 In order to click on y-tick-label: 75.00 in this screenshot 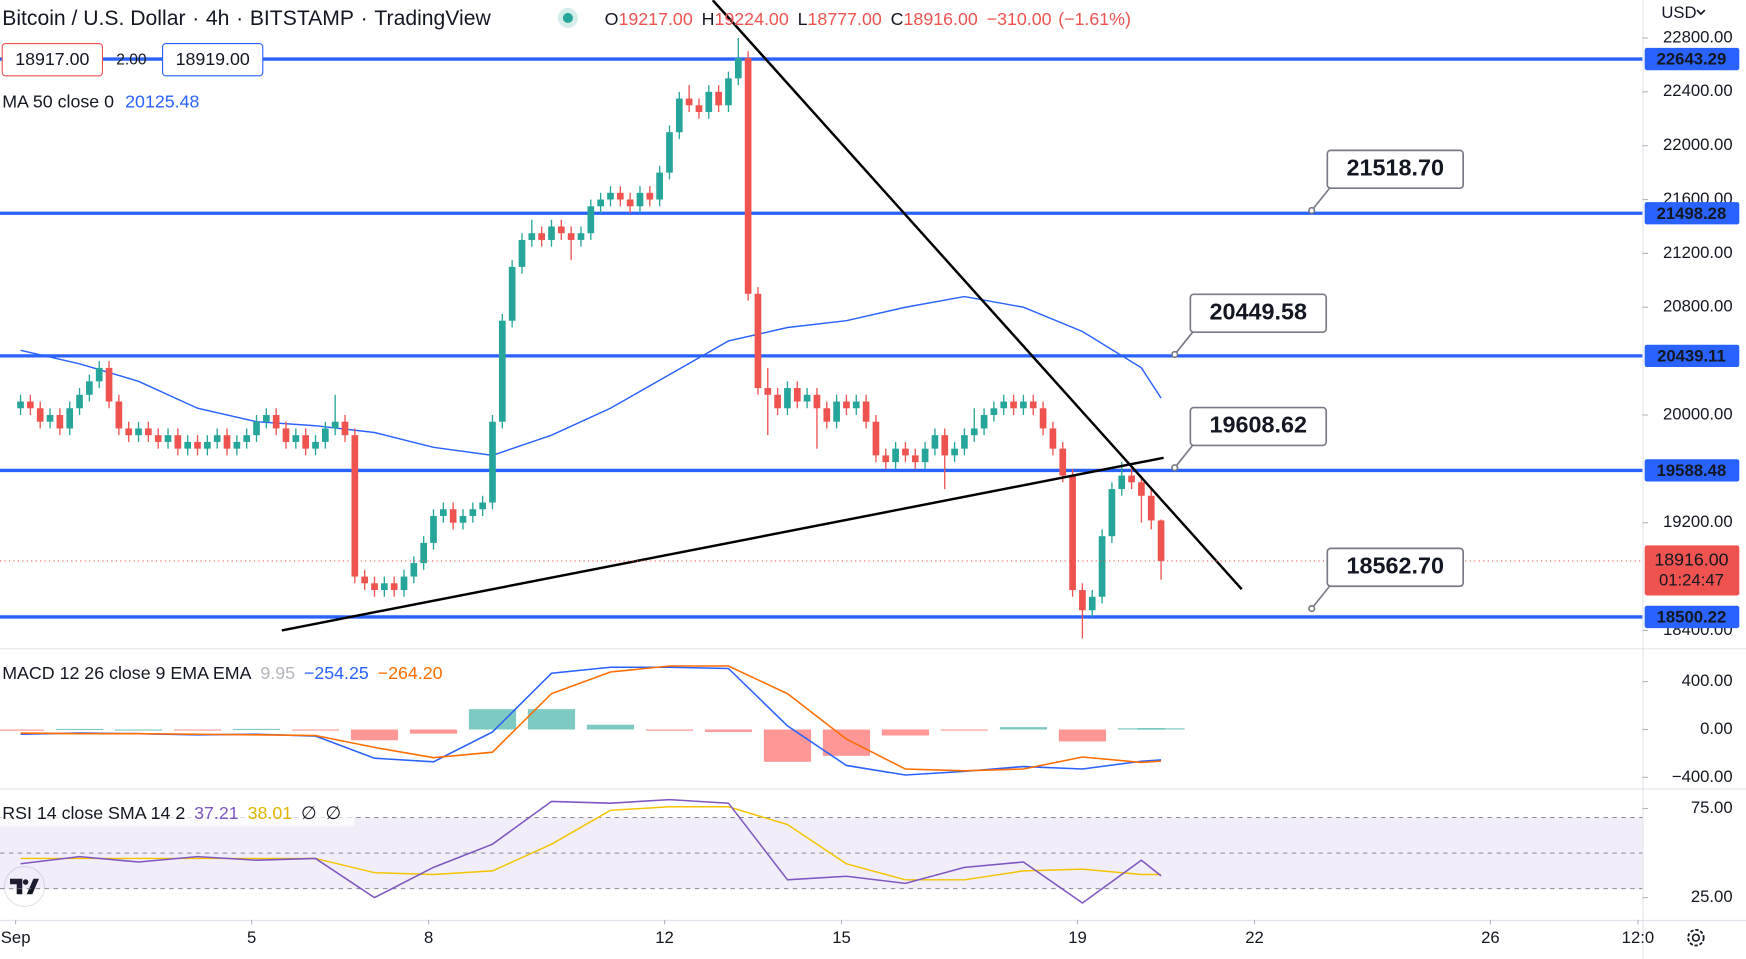, I will do `click(1712, 807)`.